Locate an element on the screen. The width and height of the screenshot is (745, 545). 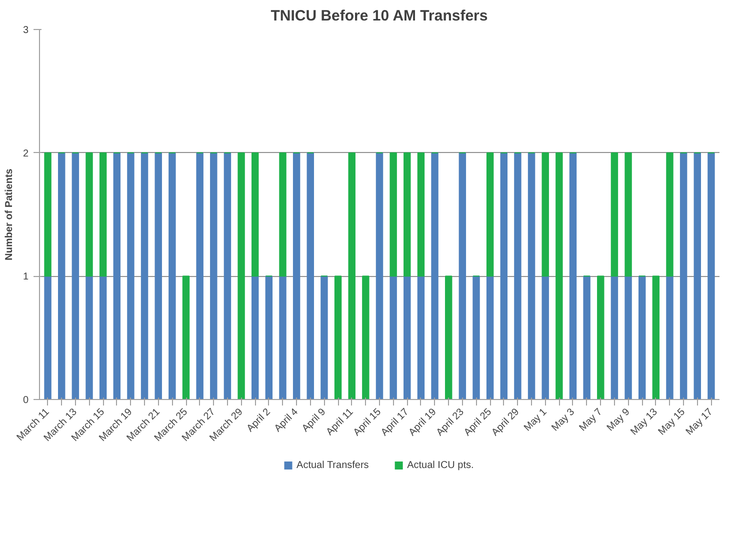
y-tick-label: 0 is located at coordinates (25, 400).